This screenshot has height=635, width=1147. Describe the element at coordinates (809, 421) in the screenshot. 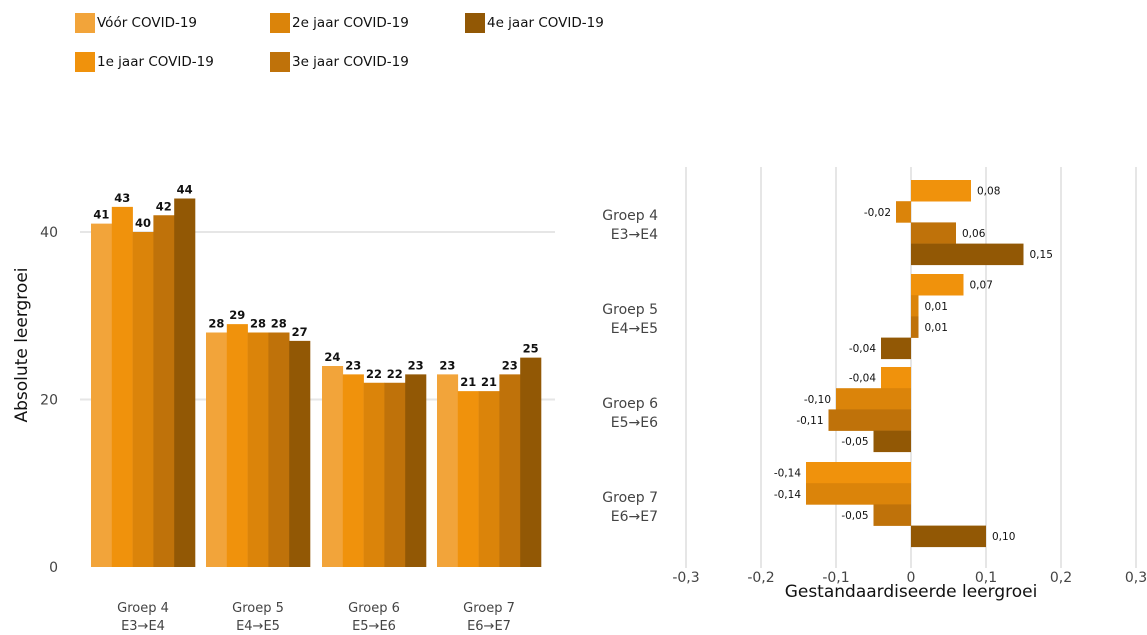

I see `data-label: -0,11` at that location.